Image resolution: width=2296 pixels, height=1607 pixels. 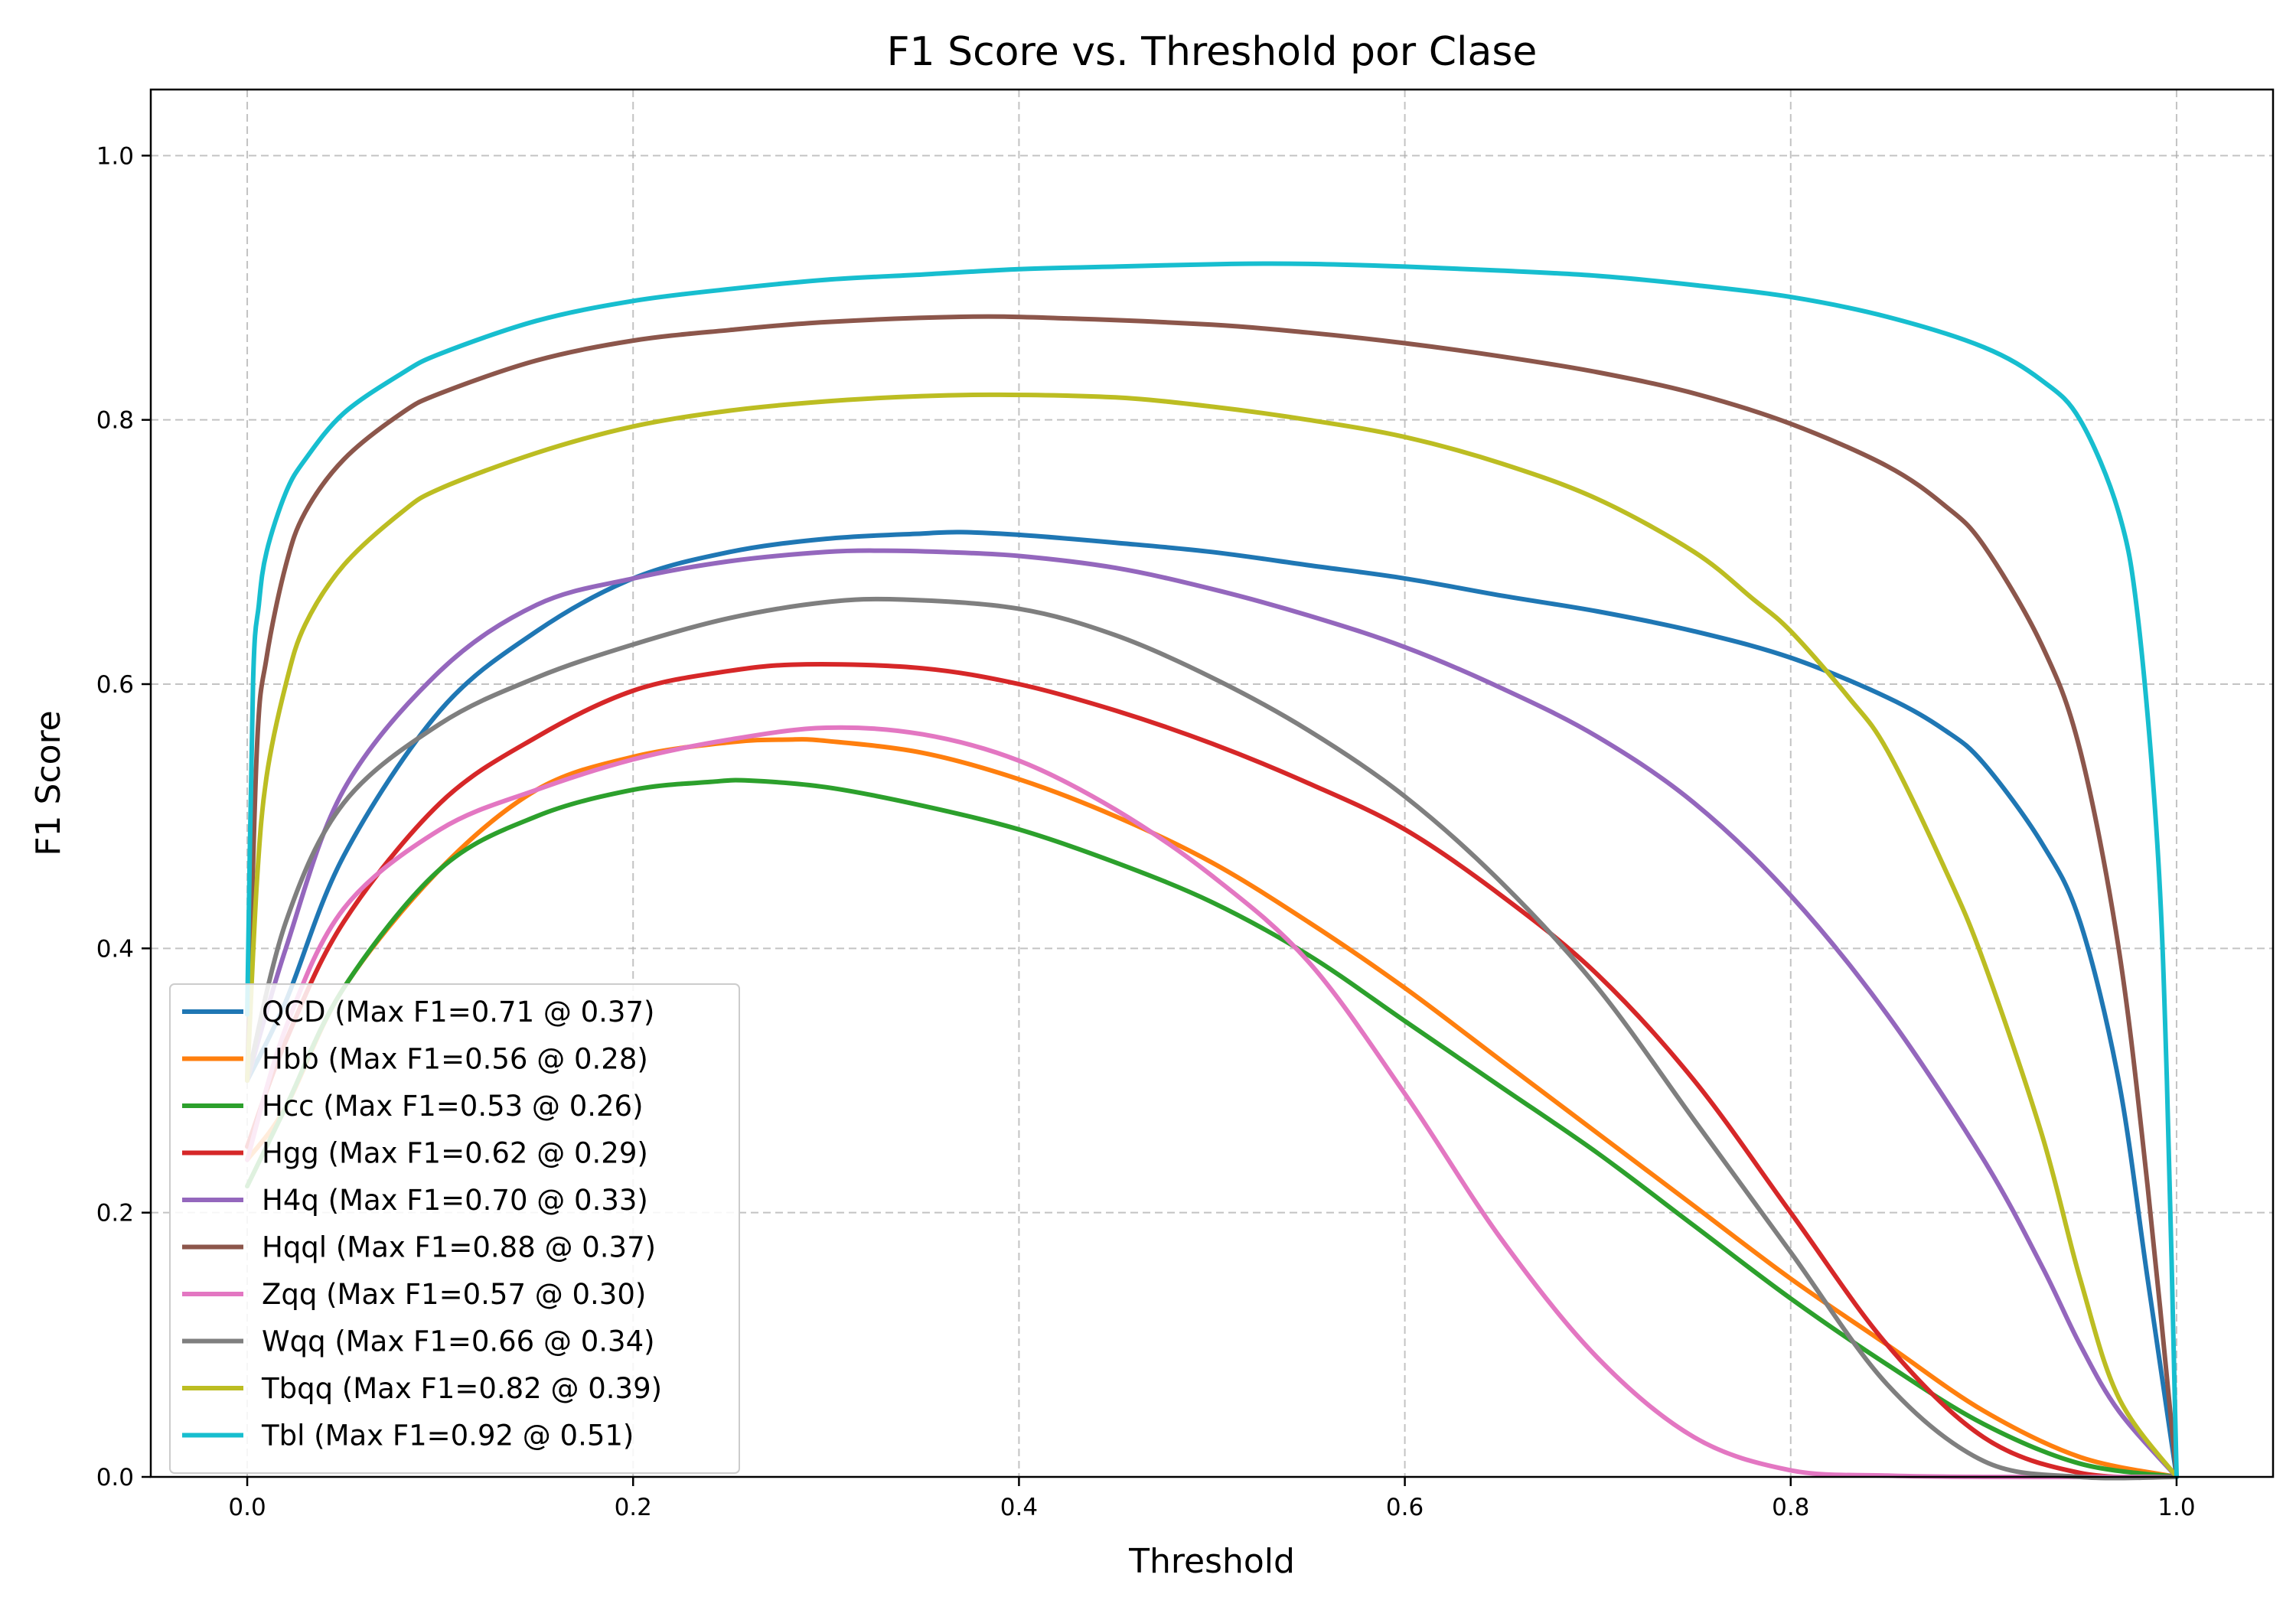 What do you see at coordinates (1405, 1507) in the screenshot?
I see `x-tick-label: 0.6` at bounding box center [1405, 1507].